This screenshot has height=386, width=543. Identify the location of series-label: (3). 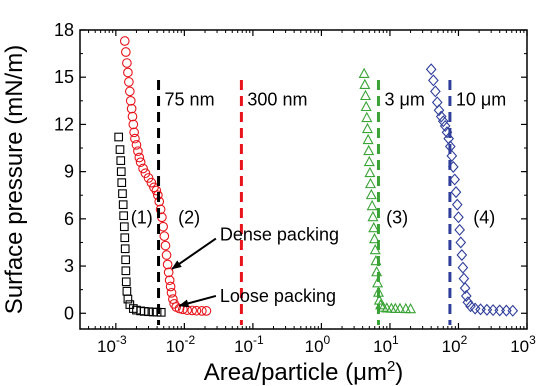
(397, 218).